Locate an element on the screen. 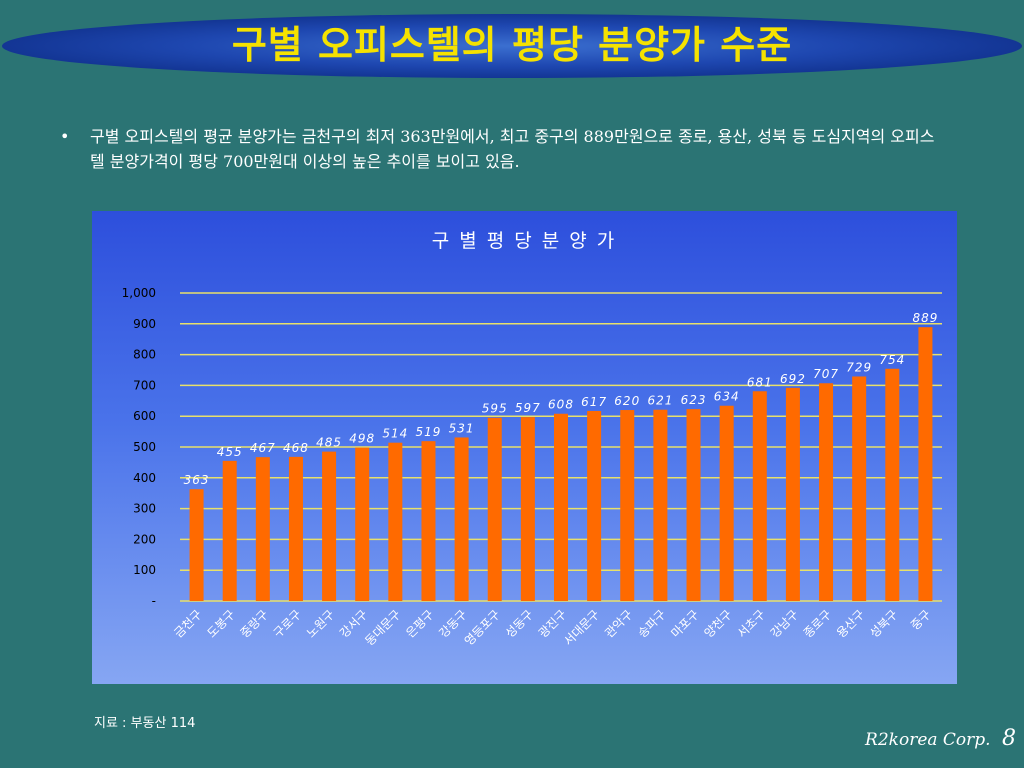 This screenshot has width=1024, height=768. title-banner is located at coordinates (512, 46).